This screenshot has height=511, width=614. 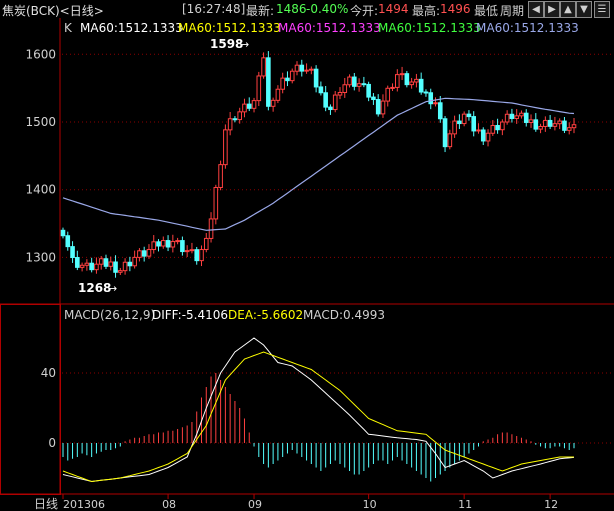 What do you see at coordinates (512, 11) in the screenshot?
I see `period-label: 周期` at bounding box center [512, 11].